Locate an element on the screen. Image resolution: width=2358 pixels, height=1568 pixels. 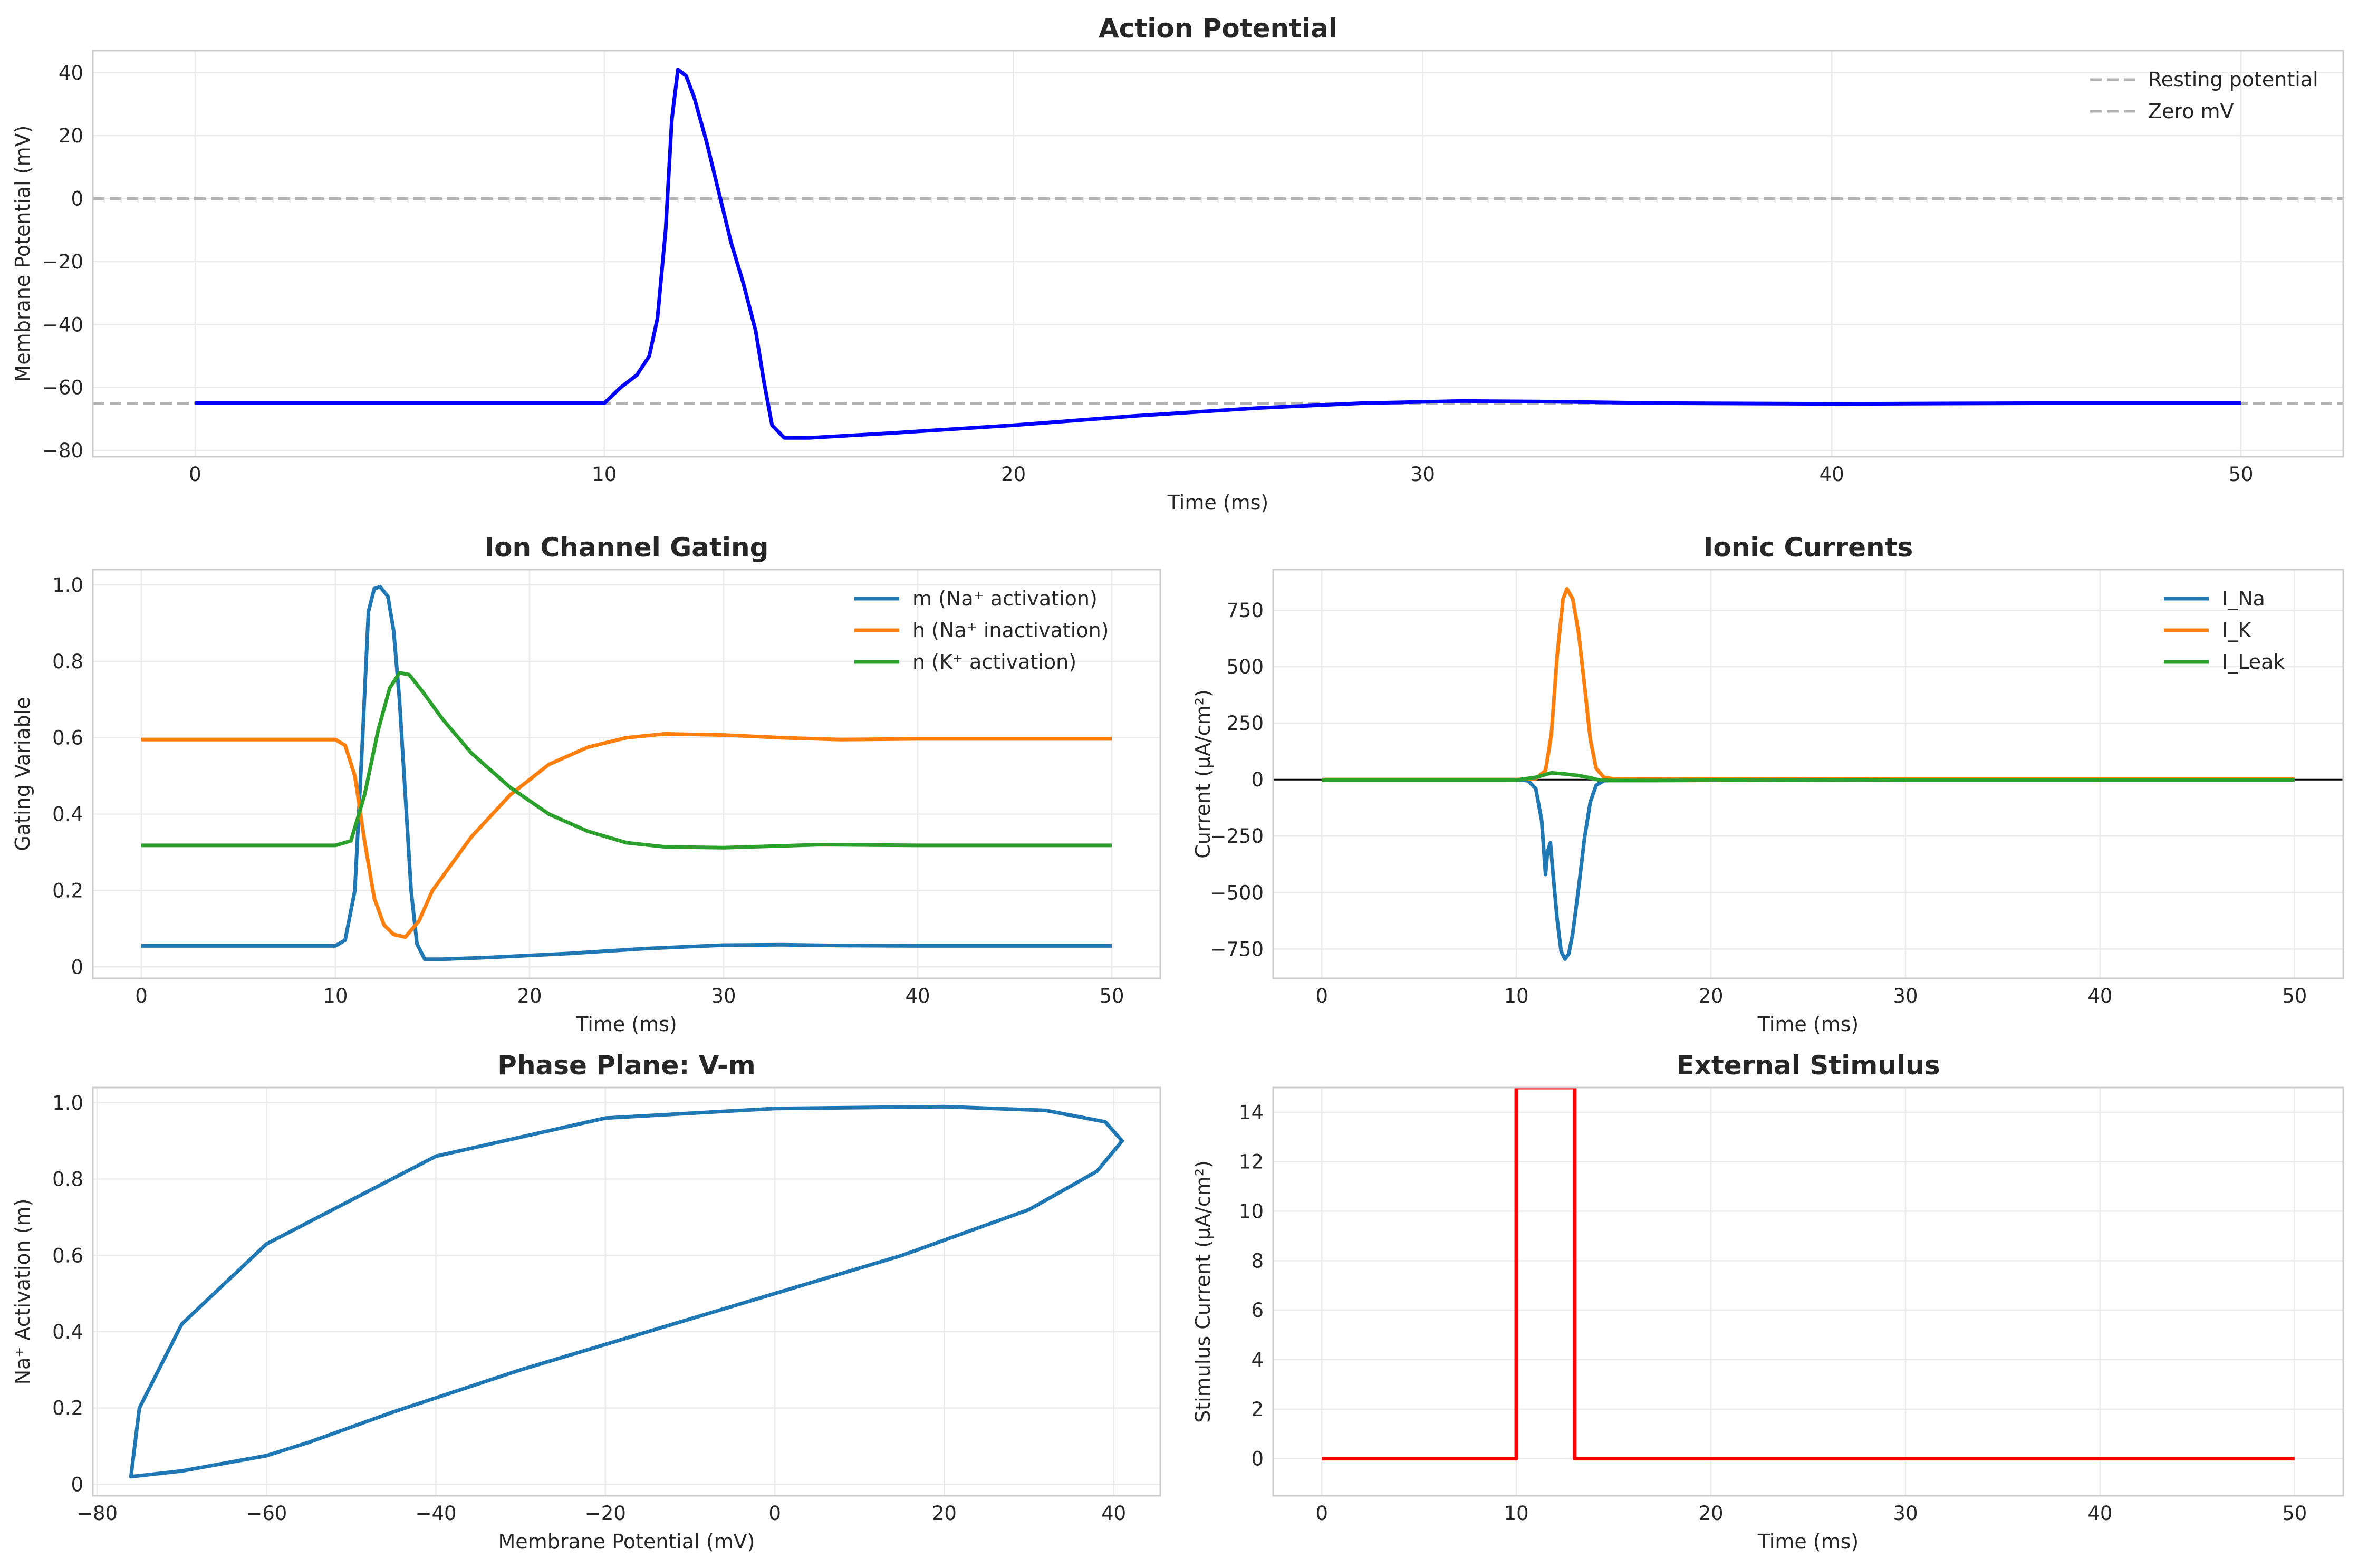
legend-label: Resting potential is located at coordinates (2233, 80).